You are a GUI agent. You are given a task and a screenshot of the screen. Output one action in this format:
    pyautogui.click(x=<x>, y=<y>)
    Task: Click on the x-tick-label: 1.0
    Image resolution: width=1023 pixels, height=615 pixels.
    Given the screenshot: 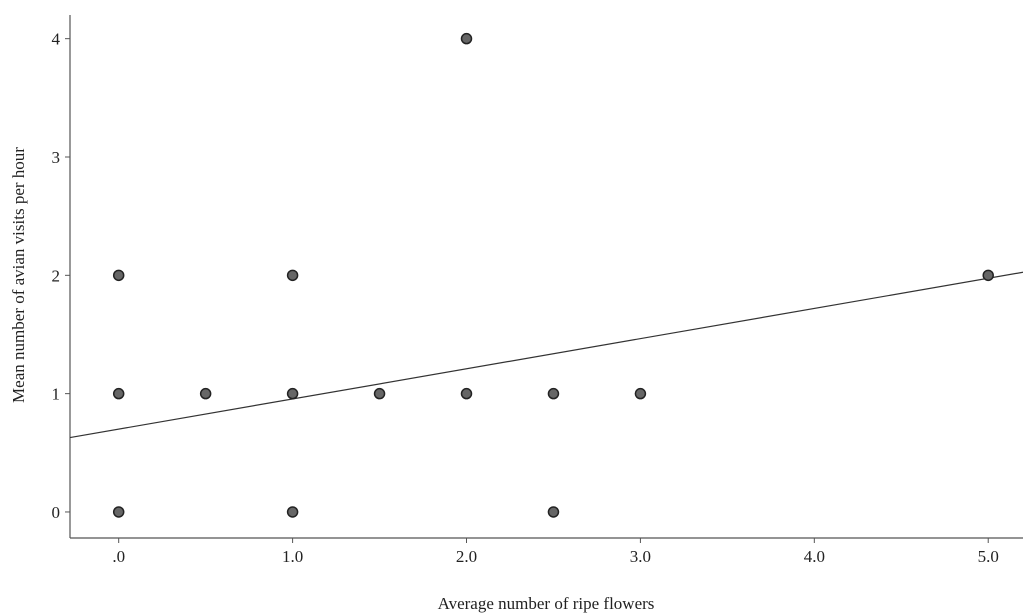 What is the action you would take?
    pyautogui.click(x=292, y=556)
    